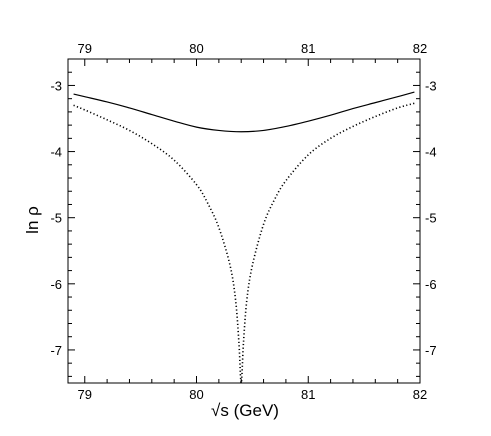 This screenshot has height=436, width=491. What do you see at coordinates (244, 112) in the screenshot?
I see `series-line-solid` at bounding box center [244, 112].